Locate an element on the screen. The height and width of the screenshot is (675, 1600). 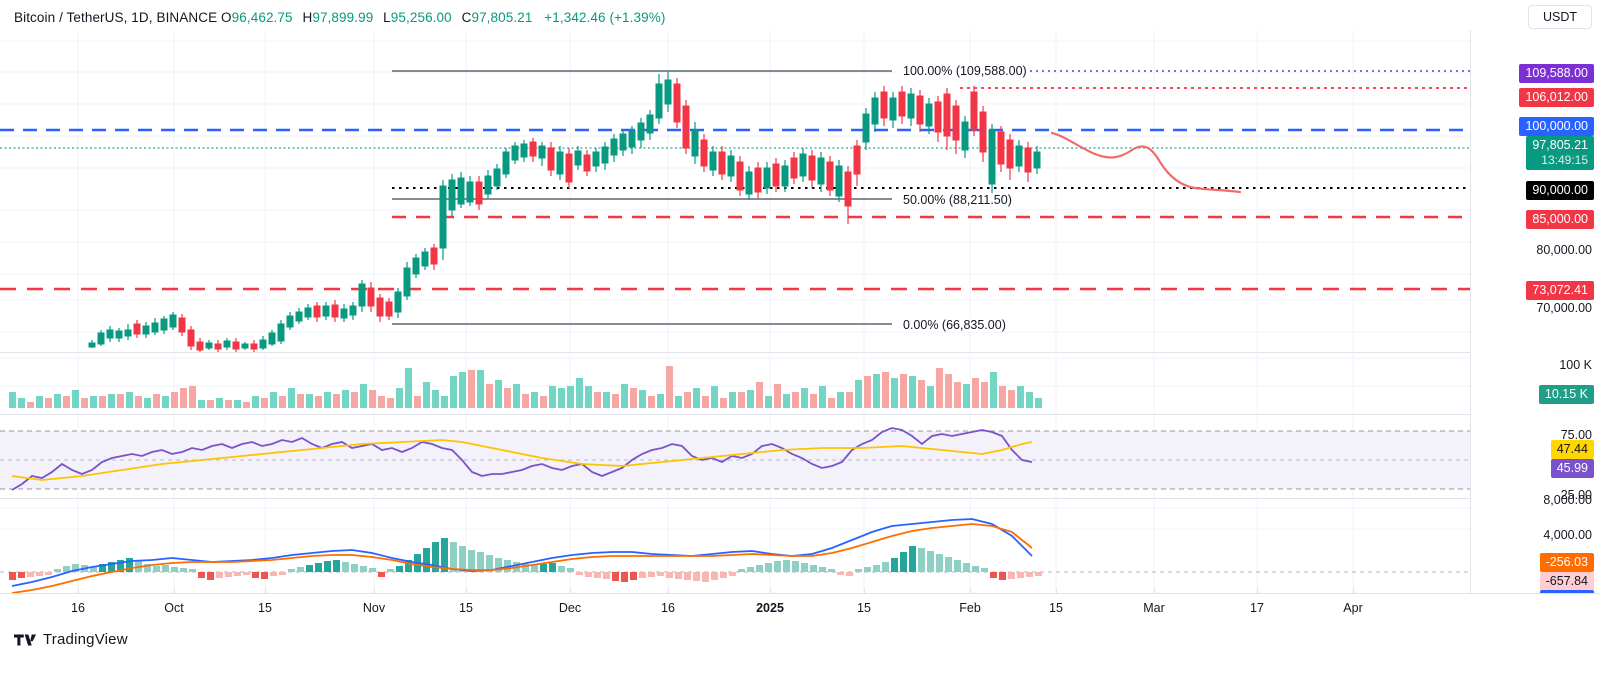
macd-label-signal: -256.03 is located at coordinates (1566, 562).